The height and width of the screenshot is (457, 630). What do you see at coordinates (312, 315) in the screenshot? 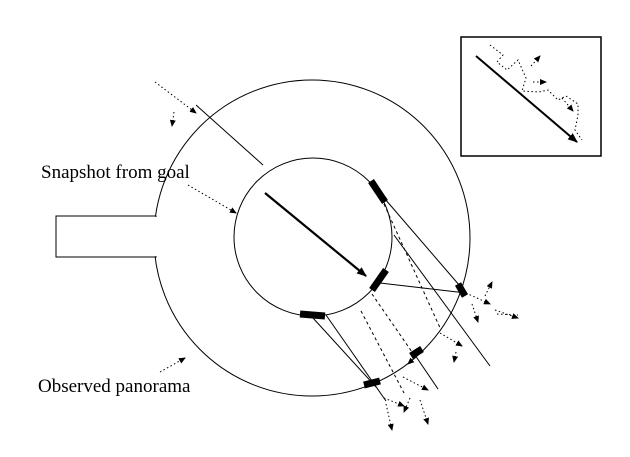
I see `snapshot-landmark-bottom` at bounding box center [312, 315].